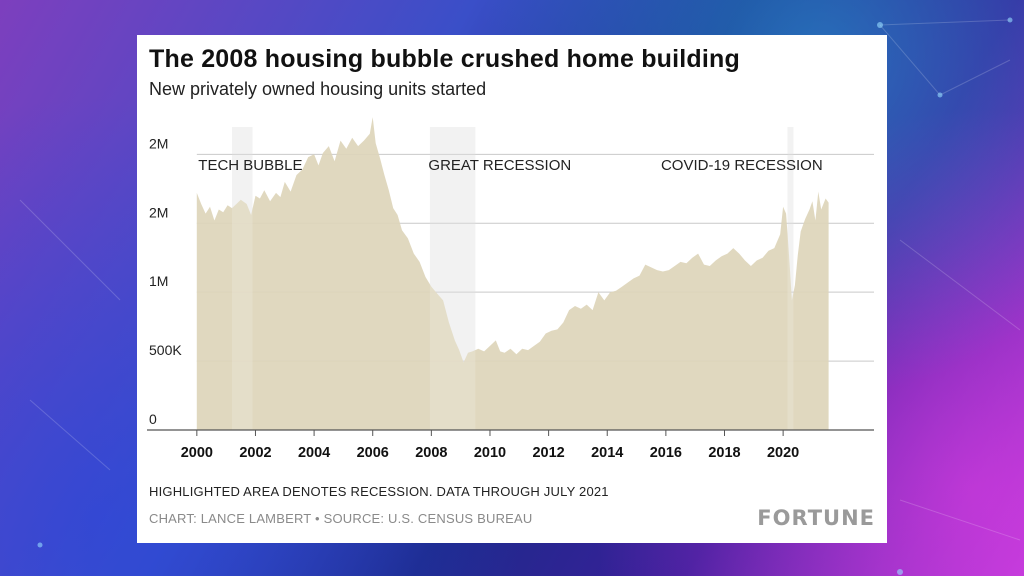  I want to click on y-tick-label-4: 2M, so click(158, 143).